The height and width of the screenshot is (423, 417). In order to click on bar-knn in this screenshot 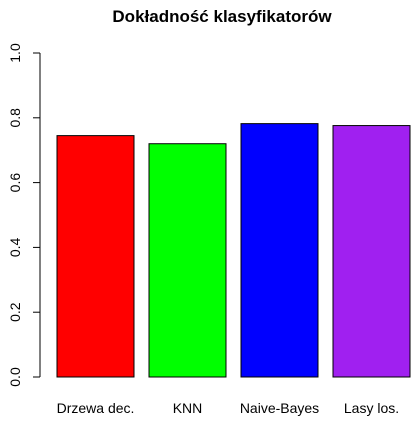, I will do `click(187, 260)`.